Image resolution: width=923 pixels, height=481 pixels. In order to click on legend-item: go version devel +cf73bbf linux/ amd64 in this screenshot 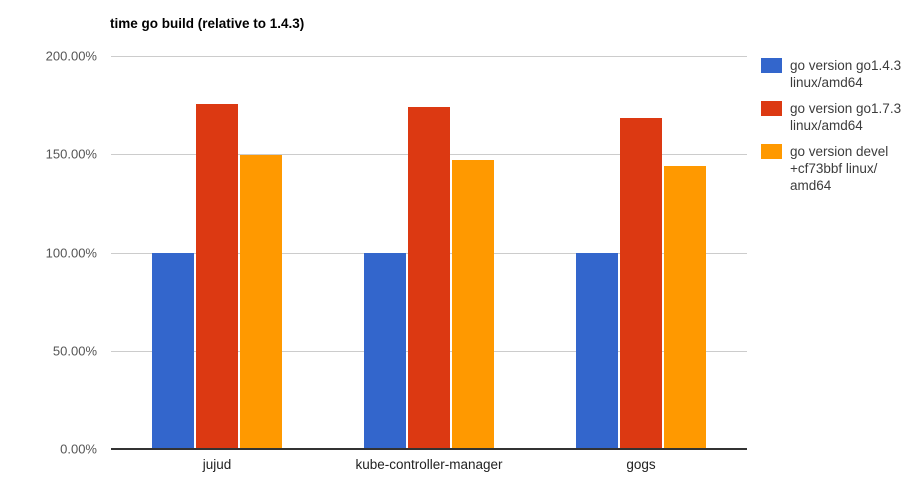, I will do `click(840, 168)`.